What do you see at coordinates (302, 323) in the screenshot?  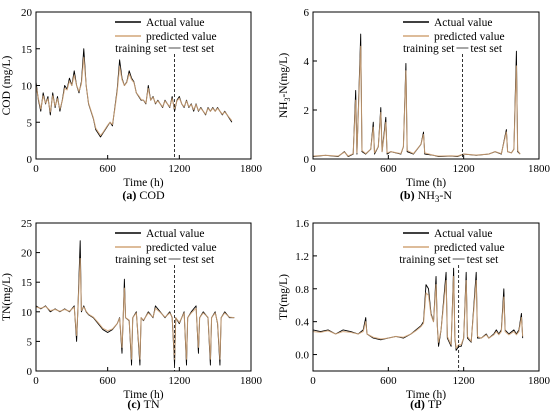 I see `y-tick-label: 0.4` at bounding box center [302, 323].